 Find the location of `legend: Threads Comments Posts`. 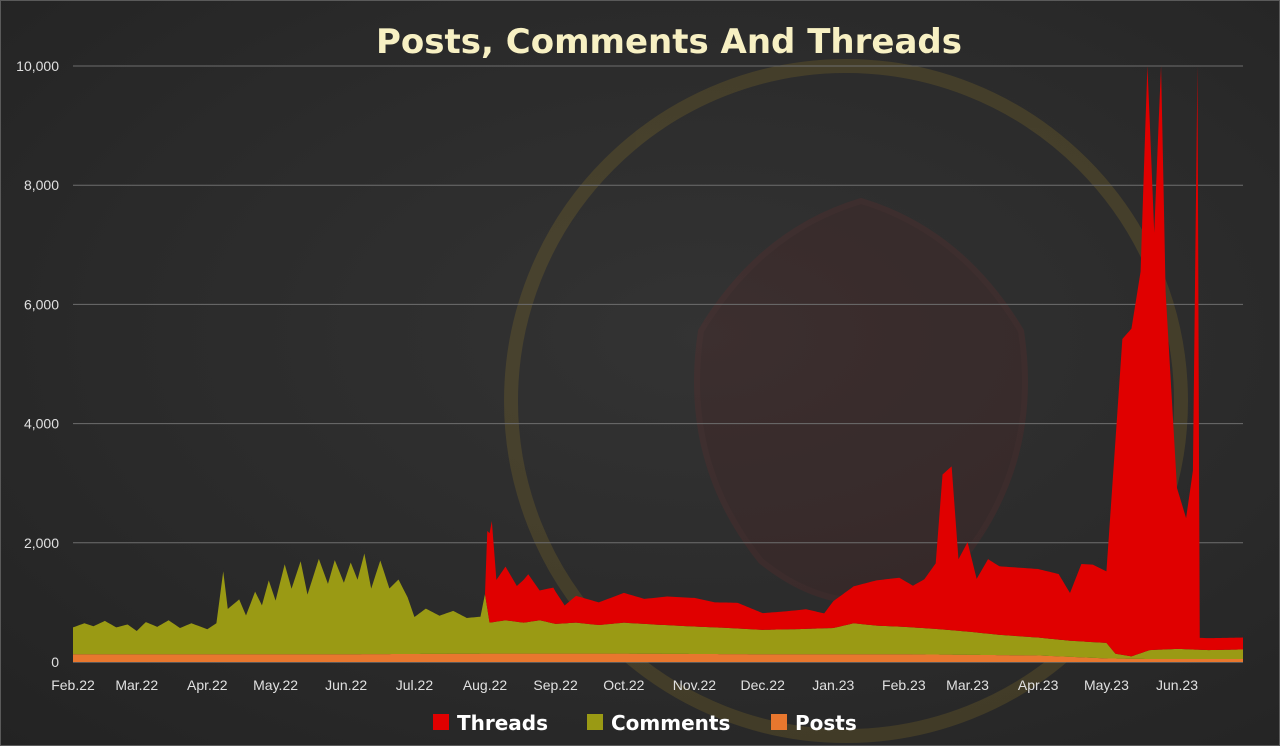

legend: Threads Comments Posts is located at coordinates (645, 723).